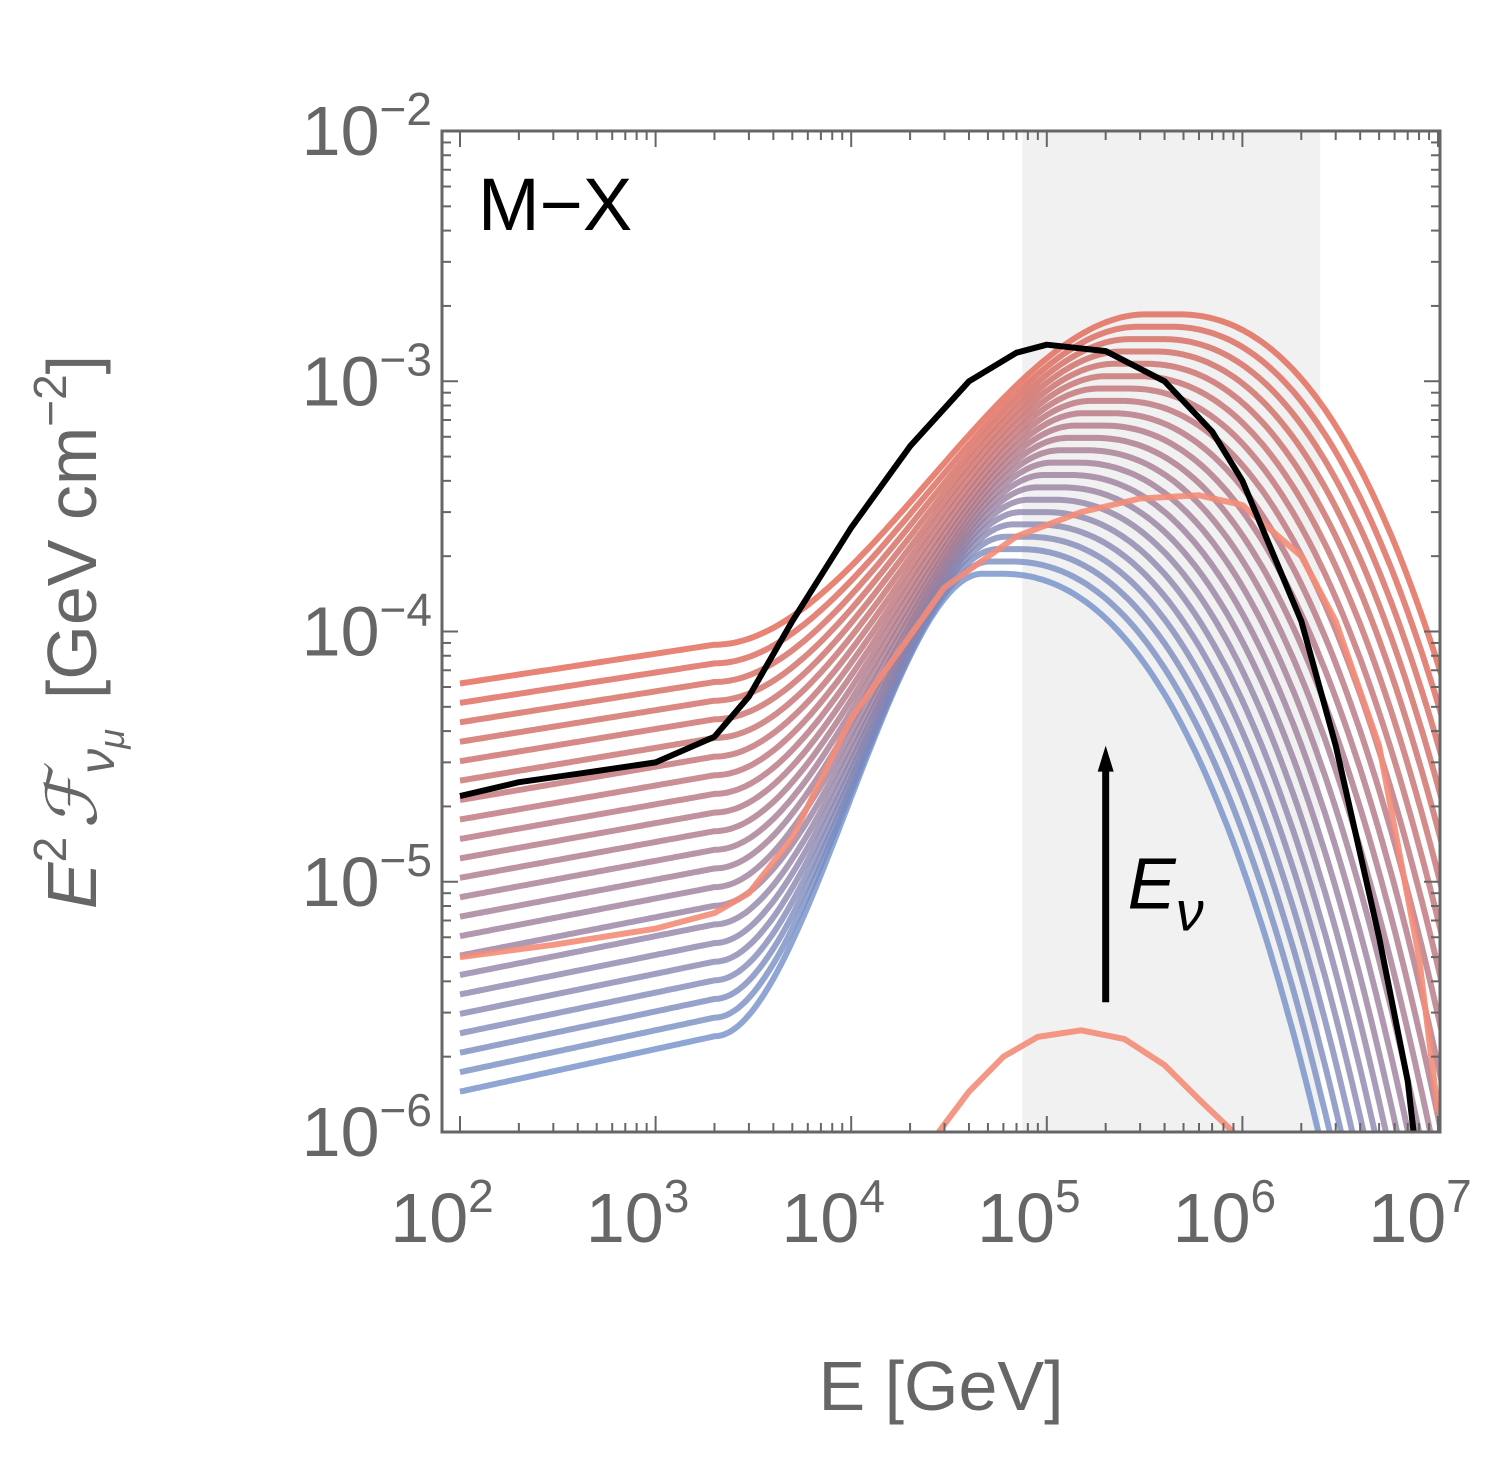 This screenshot has height=1459, width=1500. Describe the element at coordinates (1224, 1213) in the screenshot. I see `x-tick-label: 10⁶` at that location.